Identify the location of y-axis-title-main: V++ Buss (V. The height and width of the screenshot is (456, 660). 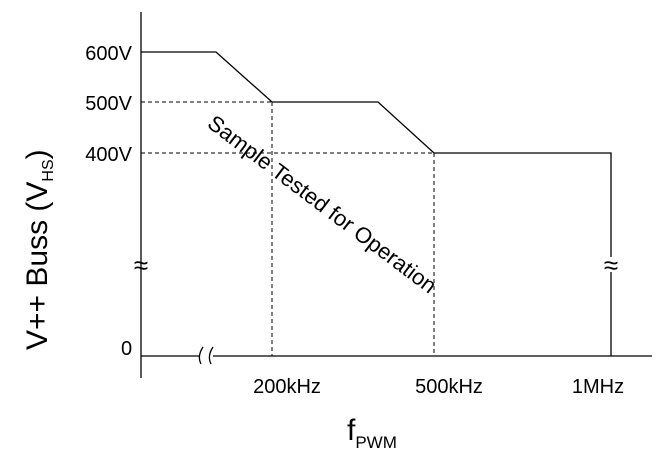
(37, 266).